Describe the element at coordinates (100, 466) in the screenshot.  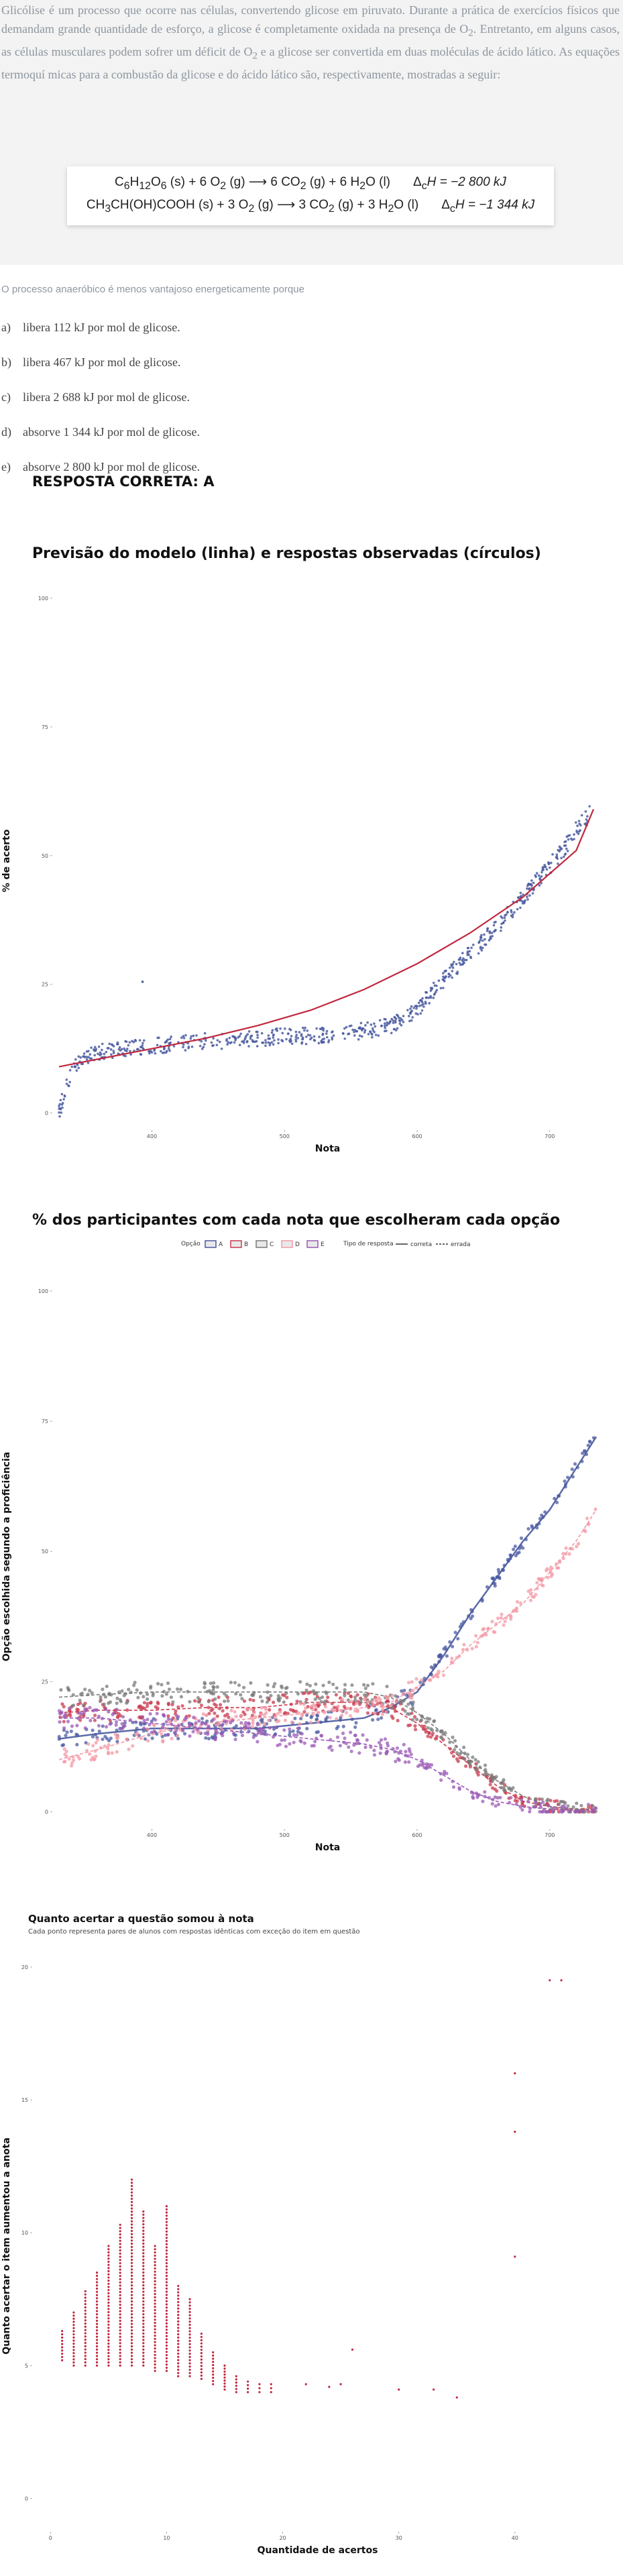
I see `option-e: e) absorve 2 800 kJ por mol de glicose.` at that location.